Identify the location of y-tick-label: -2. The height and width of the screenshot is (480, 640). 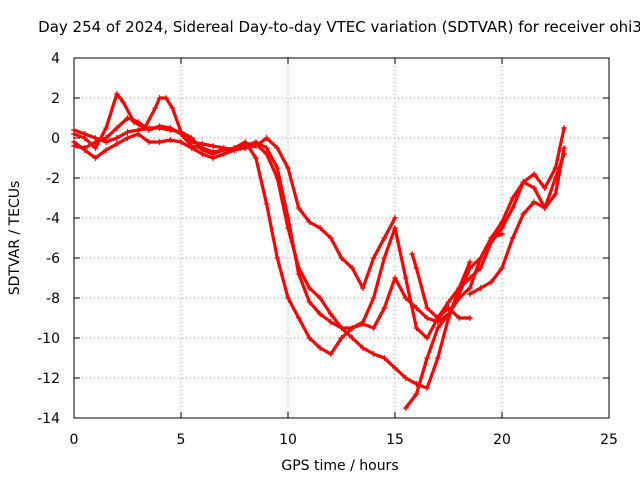
(53, 179).